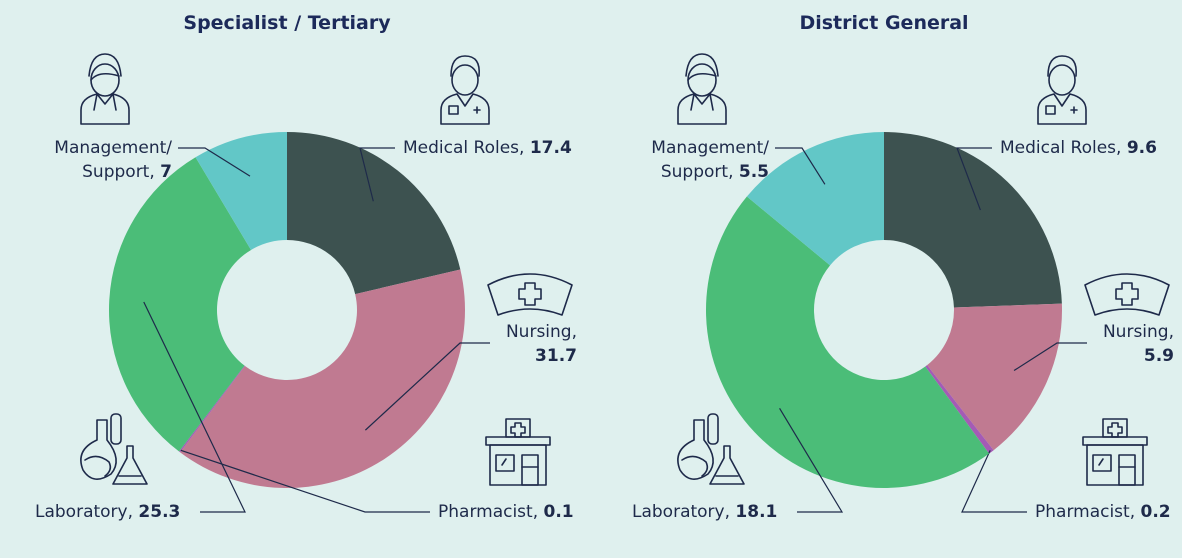 This screenshot has height=558, width=1182. What do you see at coordinates (558, 512) in the screenshot?
I see `slice-value: 0.1` at bounding box center [558, 512].